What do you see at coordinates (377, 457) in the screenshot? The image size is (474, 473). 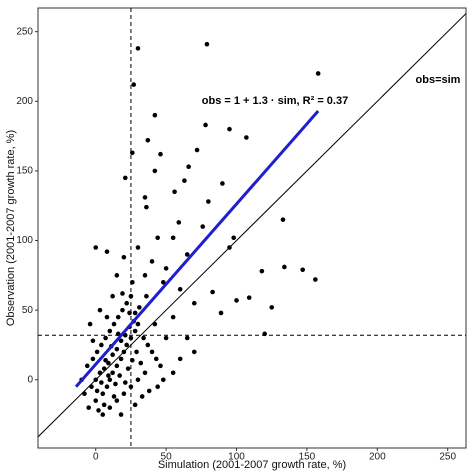 I see `x-tick-label: 200` at bounding box center [377, 457].